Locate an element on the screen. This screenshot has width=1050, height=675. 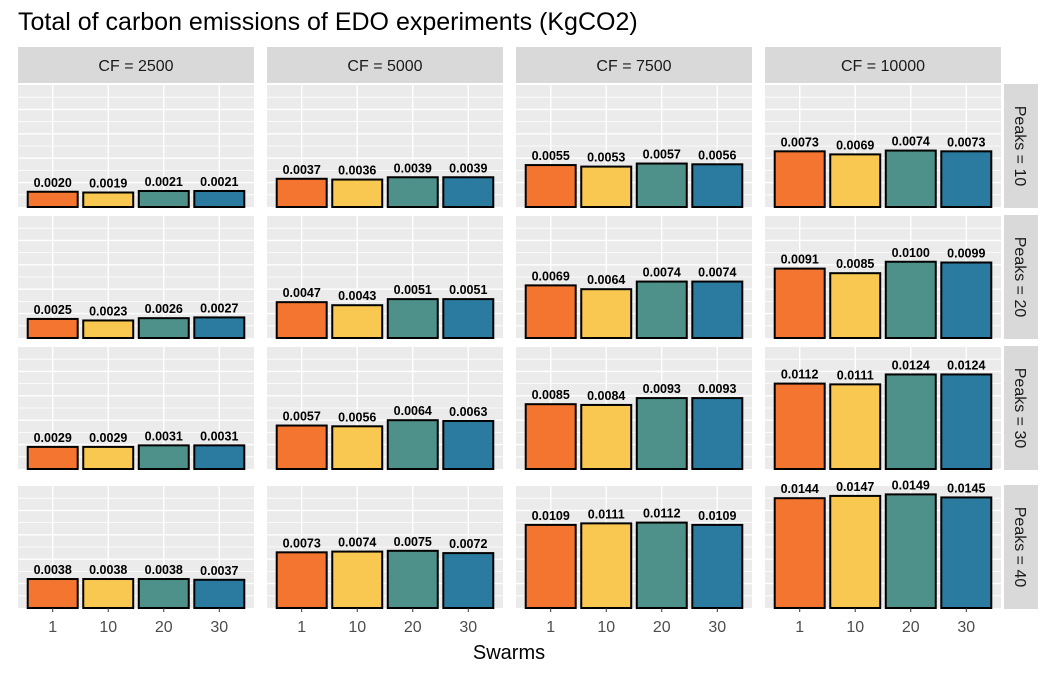
facet-panel: 0.0029 0.0029 0.0031 0.0031 is located at coordinates (136, 409).